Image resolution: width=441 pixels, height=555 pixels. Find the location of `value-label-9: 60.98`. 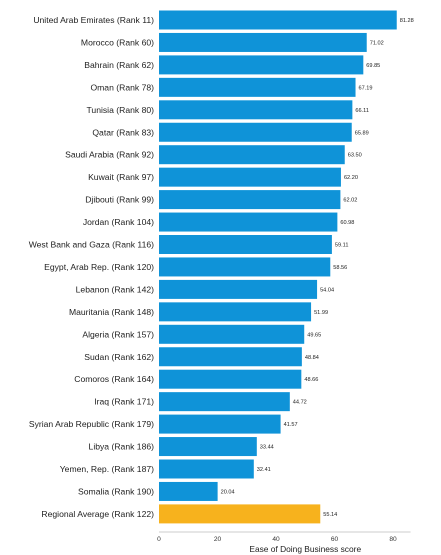

value-label-9: 60.98 is located at coordinates (347, 223).